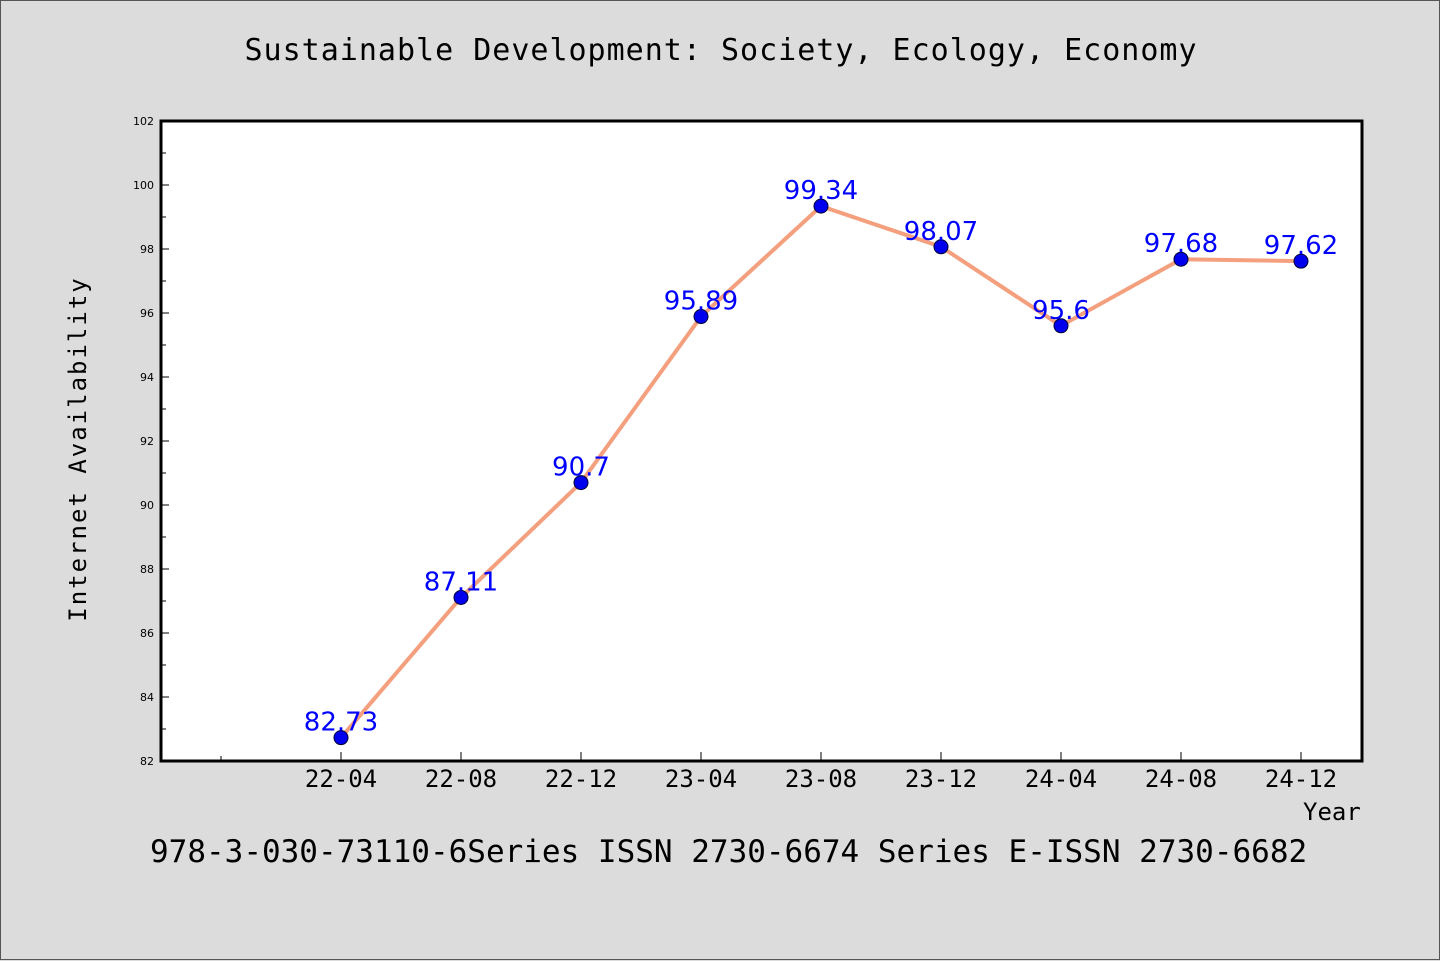 The height and width of the screenshot is (961, 1440). I want to click on data-label: 98.07, so click(941, 232).